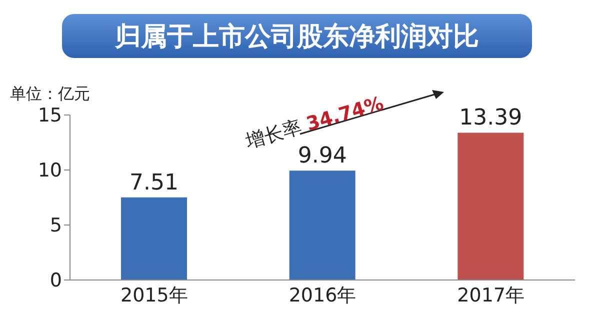 Image resolution: width=595 pixels, height=328 pixels. Describe the element at coordinates (154, 183) in the screenshot. I see `data-label: 7.51` at that location.